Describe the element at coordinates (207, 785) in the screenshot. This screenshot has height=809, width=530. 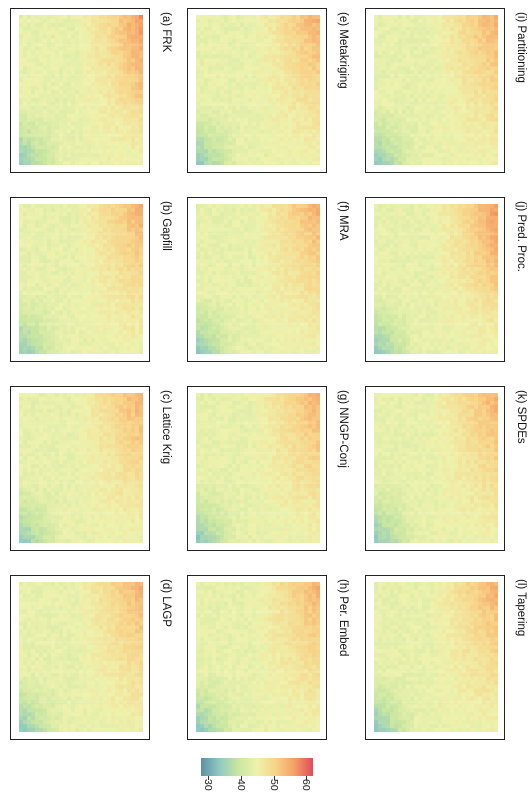
I see `colorbar-tick-text: 30` at that location.